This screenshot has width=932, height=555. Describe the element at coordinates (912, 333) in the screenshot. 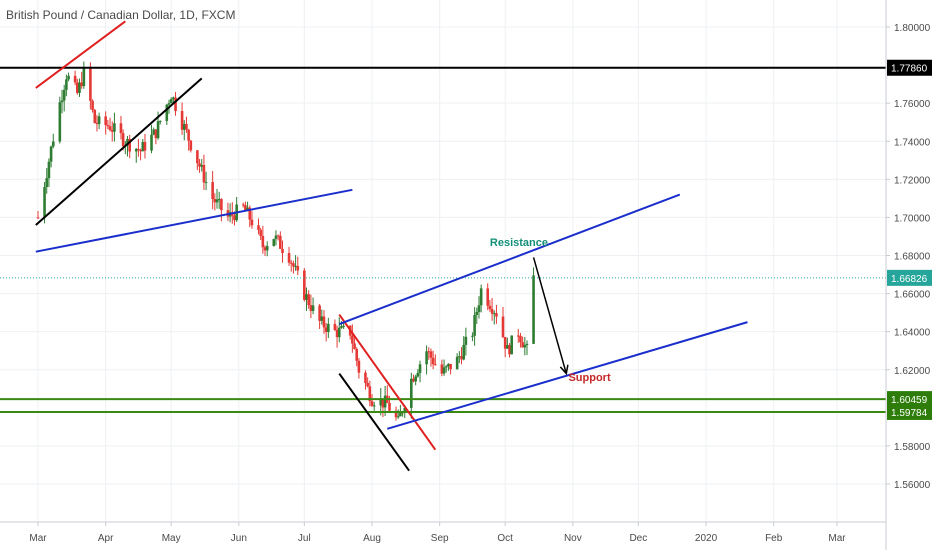

I see `y-tick-label: 1.64000` at that location.